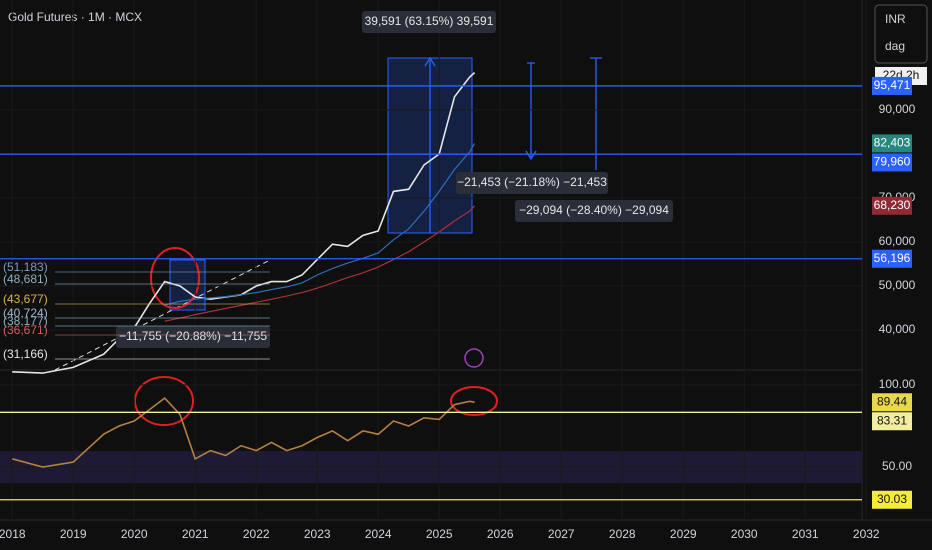 This screenshot has width=932, height=550. What do you see at coordinates (317, 534) in the screenshot?
I see `x-tick-label: 2023` at bounding box center [317, 534].